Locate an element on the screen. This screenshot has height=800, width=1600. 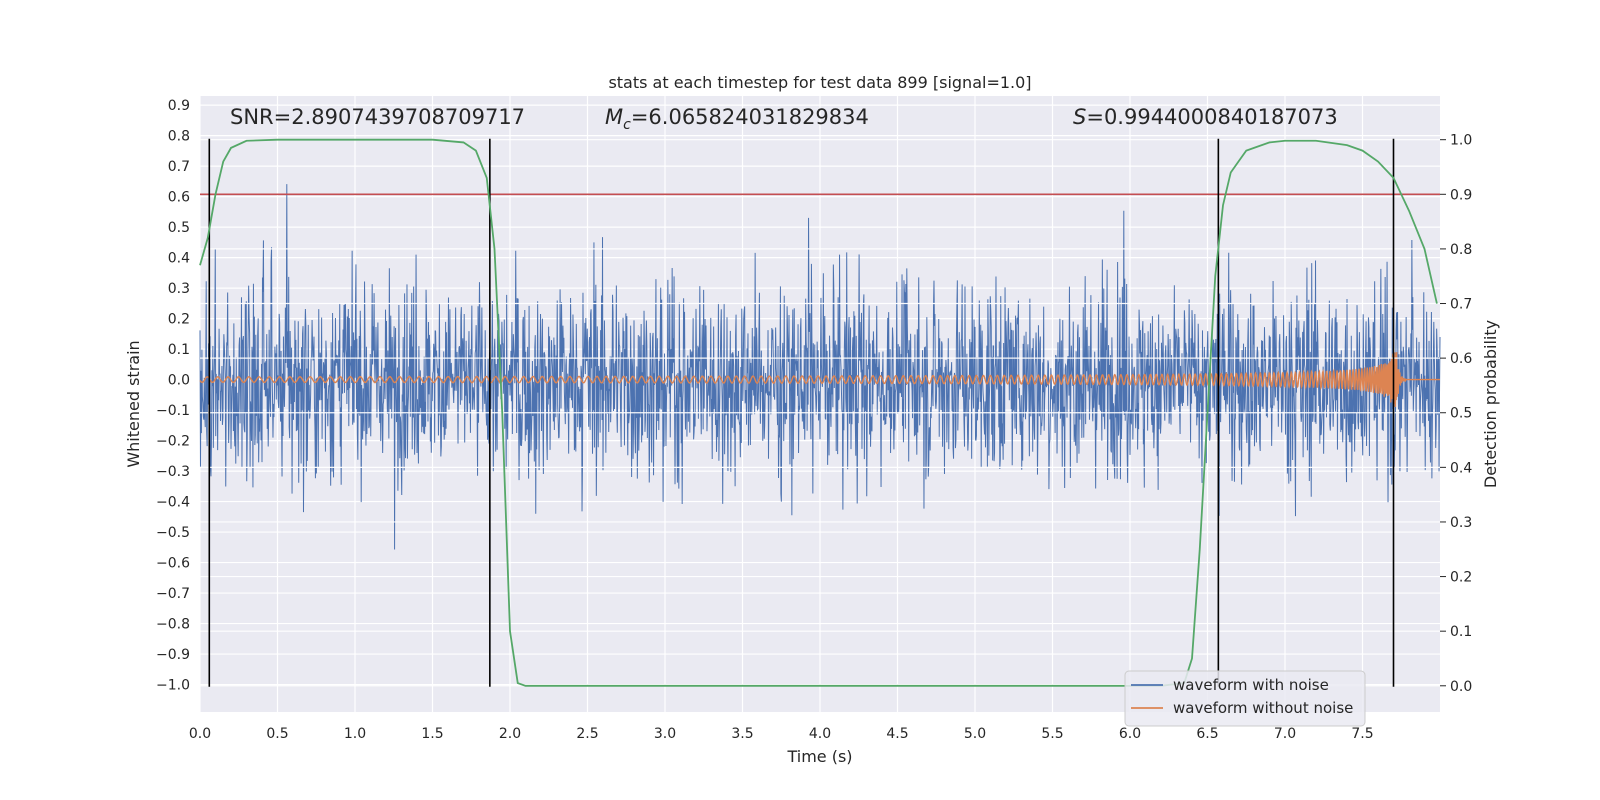
x-tick-label: 5.0 is located at coordinates (975, 734).